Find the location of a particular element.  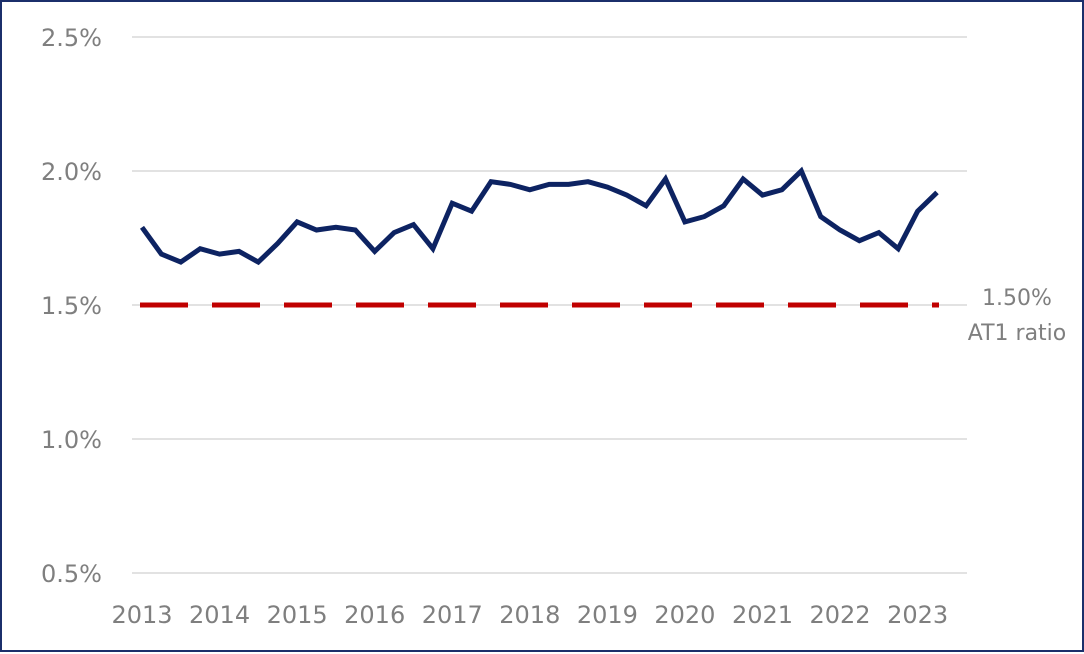

x-tick-label: 2018 is located at coordinates (529, 615).